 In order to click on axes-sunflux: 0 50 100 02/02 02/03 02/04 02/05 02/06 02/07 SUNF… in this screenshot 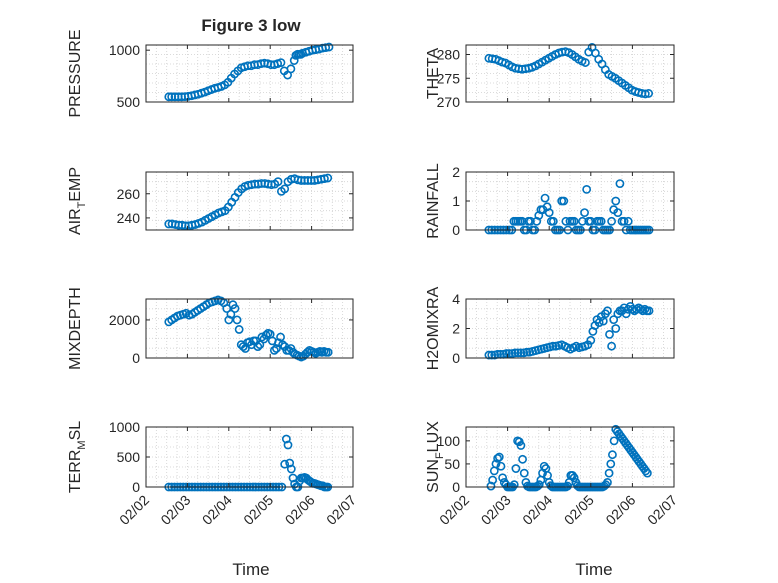, I will do `click(552, 474)`.